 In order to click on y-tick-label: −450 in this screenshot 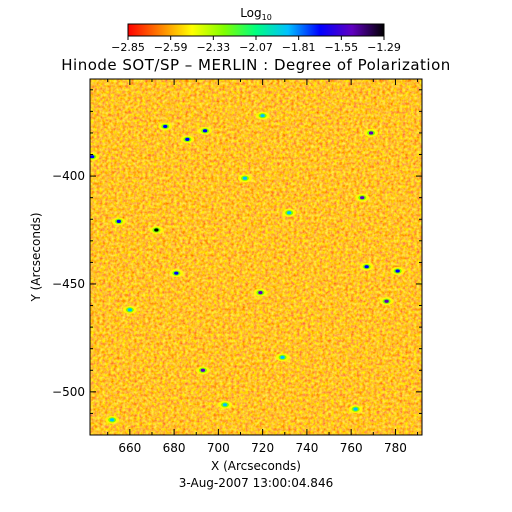, I will do `click(68, 284)`.